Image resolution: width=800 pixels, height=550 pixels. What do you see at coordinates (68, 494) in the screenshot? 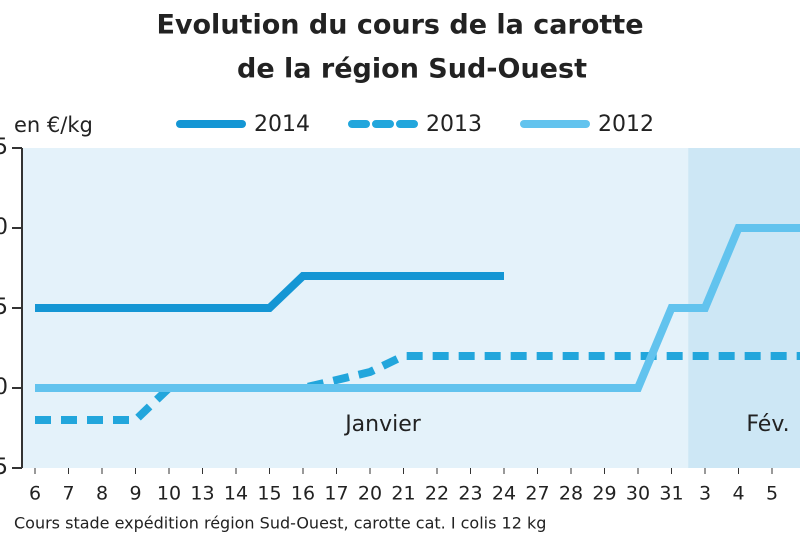
I see `x-tick-label: 7` at bounding box center [68, 494].